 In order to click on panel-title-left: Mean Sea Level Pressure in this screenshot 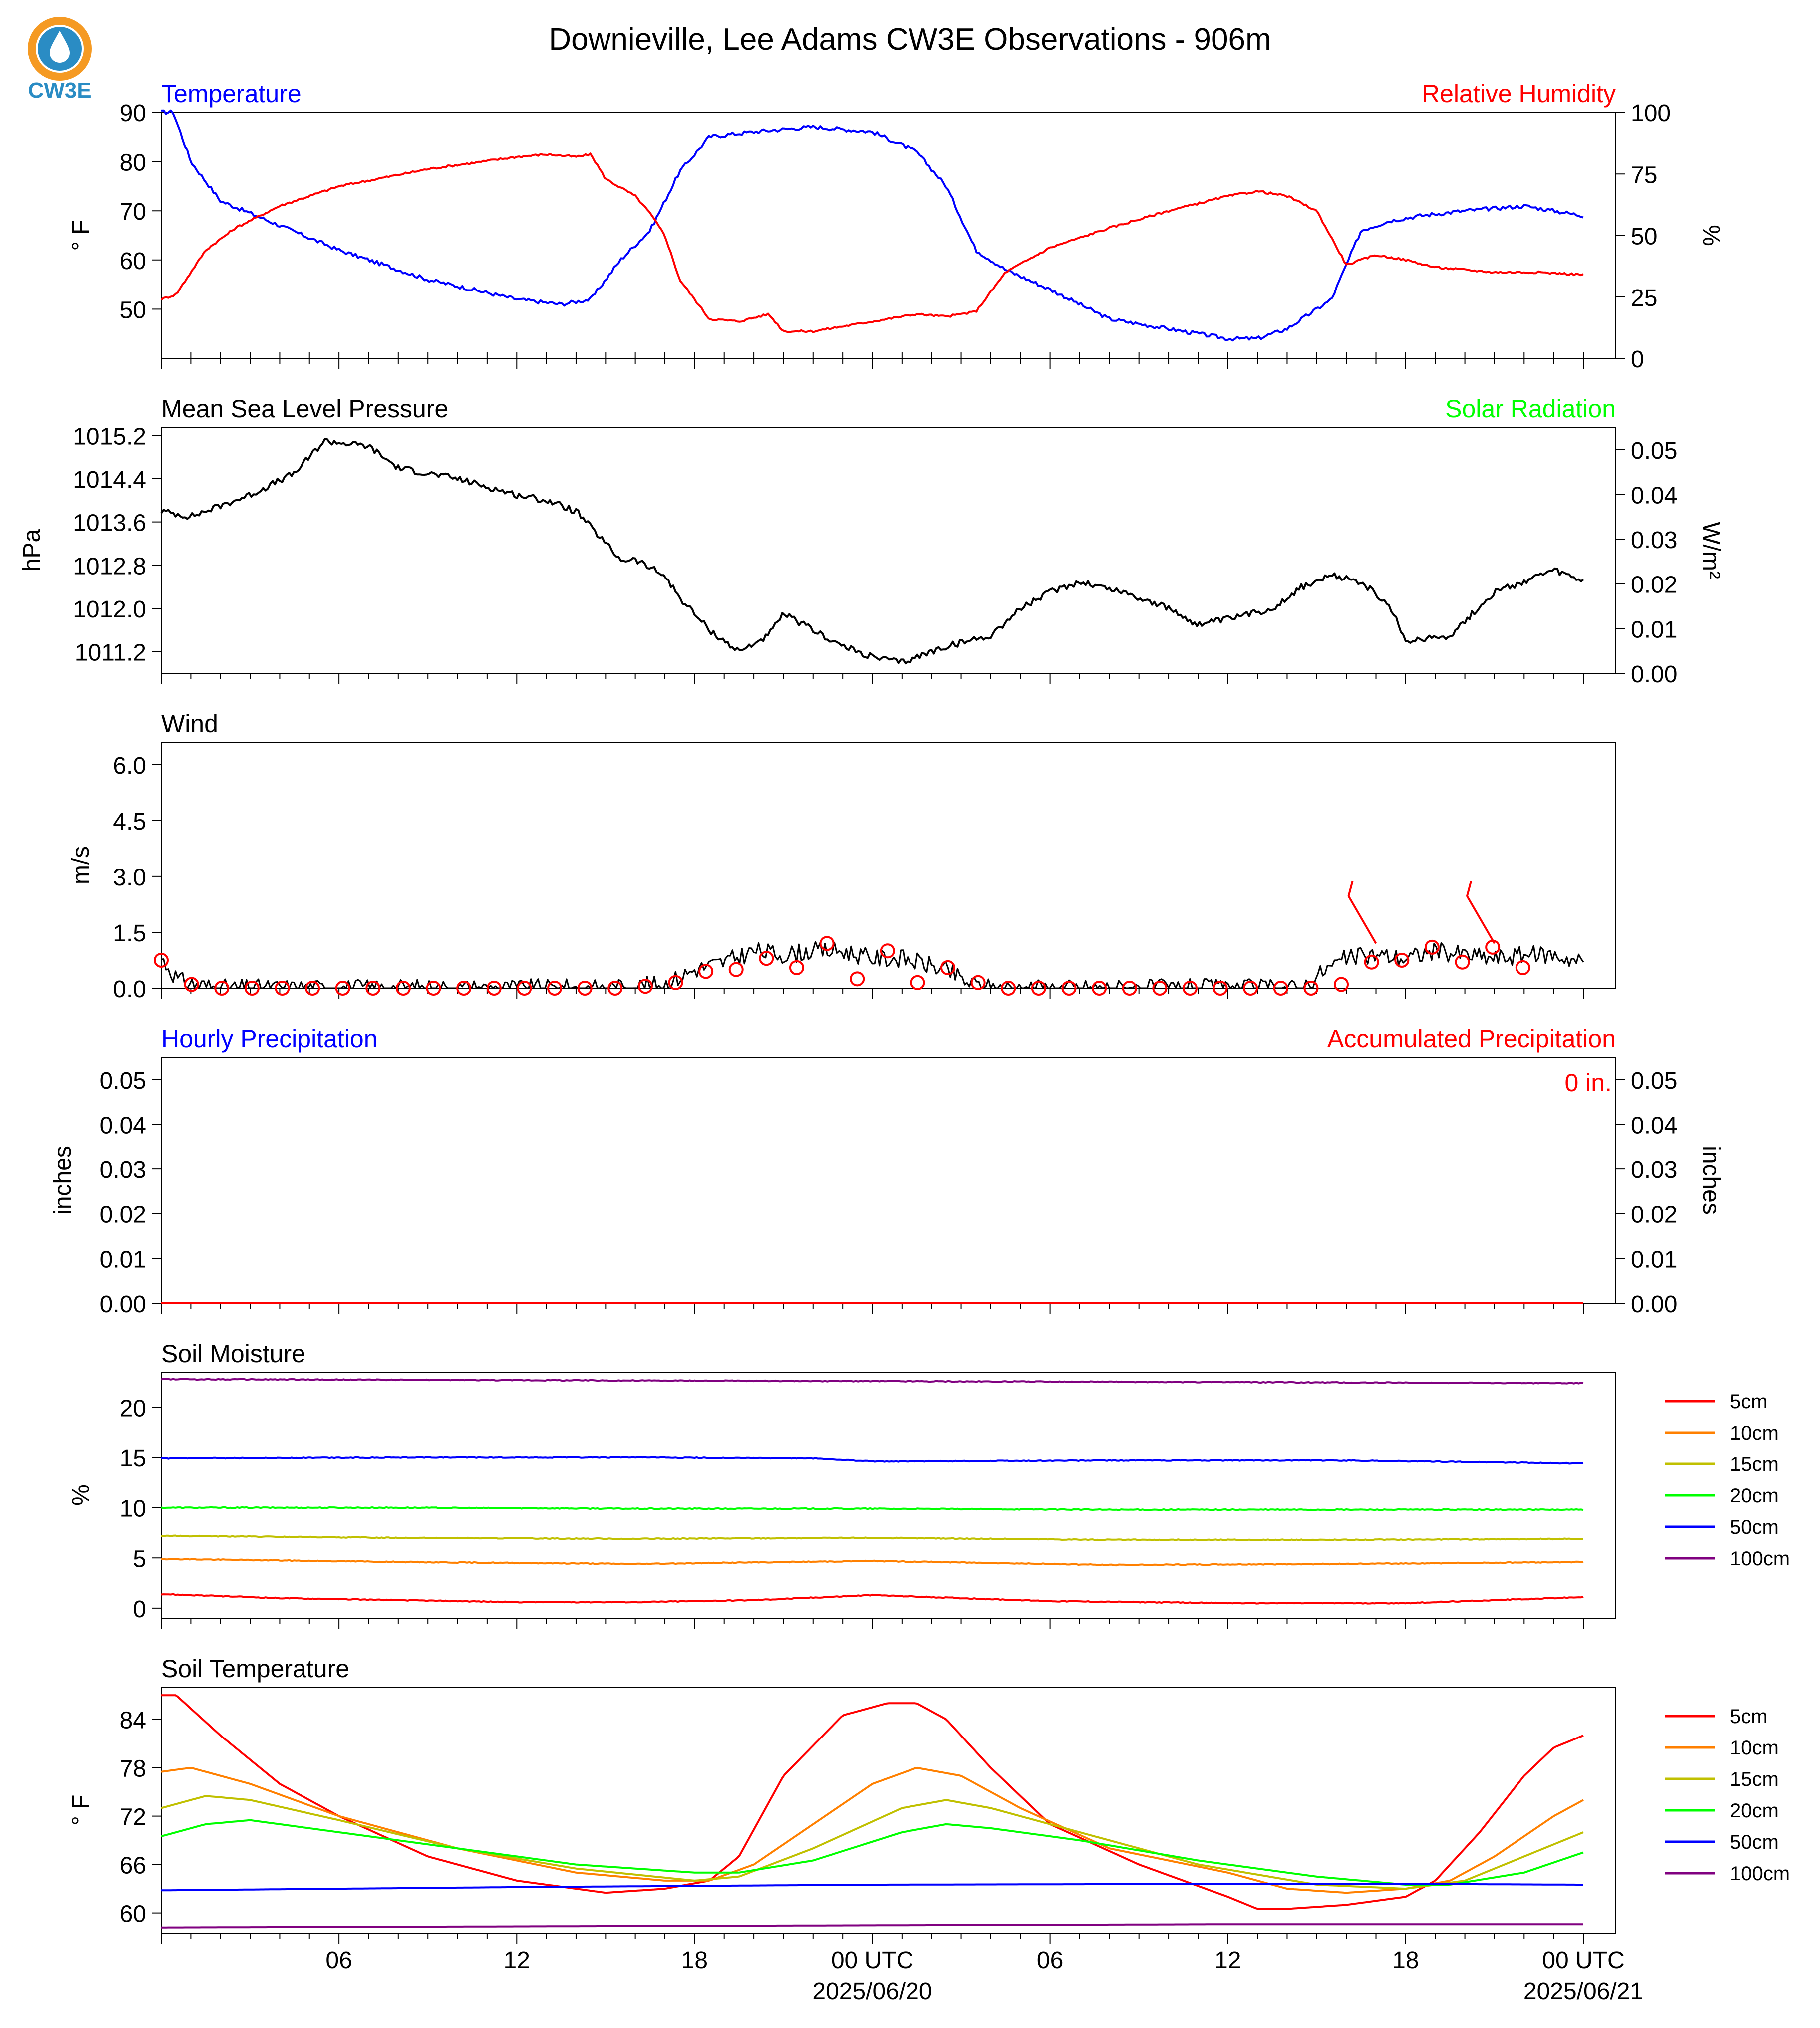, I will do `click(304, 409)`.